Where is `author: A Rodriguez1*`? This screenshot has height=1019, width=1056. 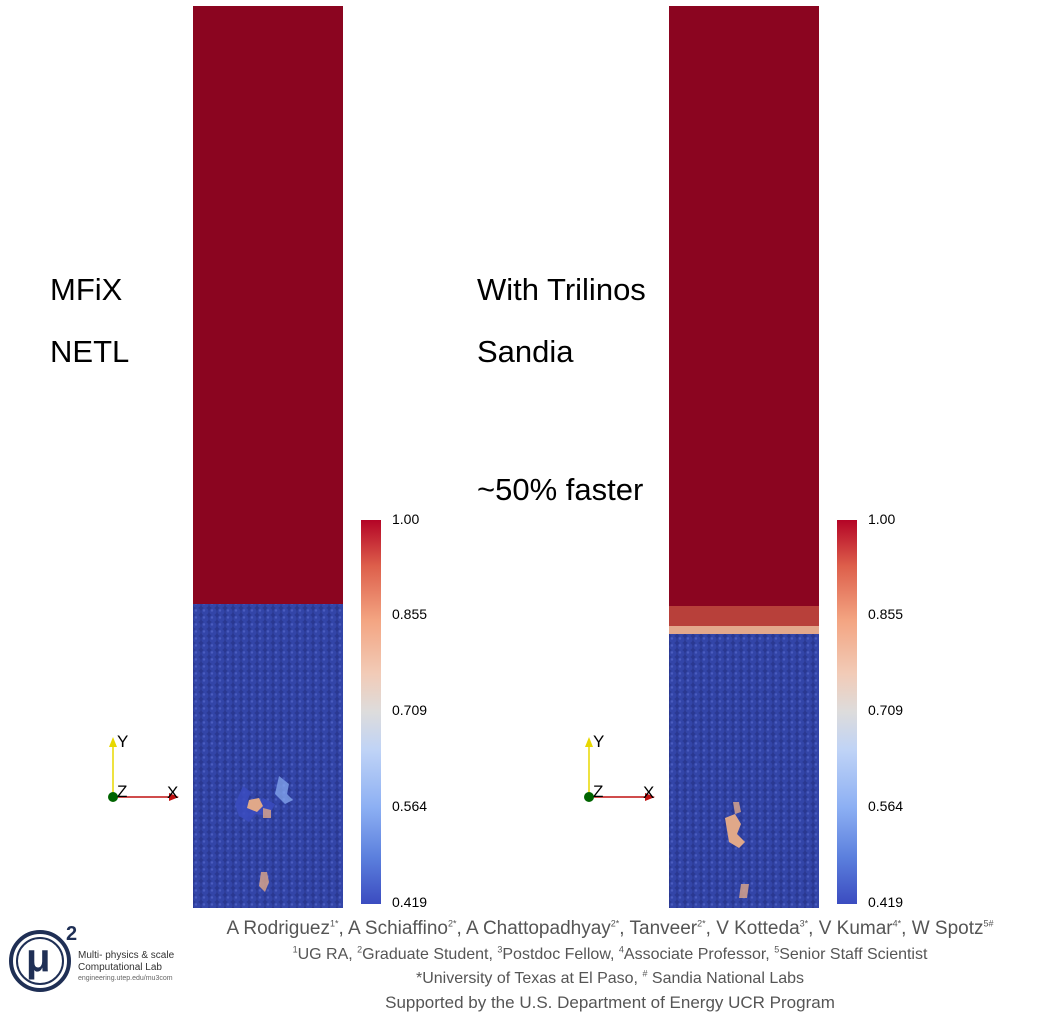 author: A Rodriguez1* is located at coordinates (282, 928).